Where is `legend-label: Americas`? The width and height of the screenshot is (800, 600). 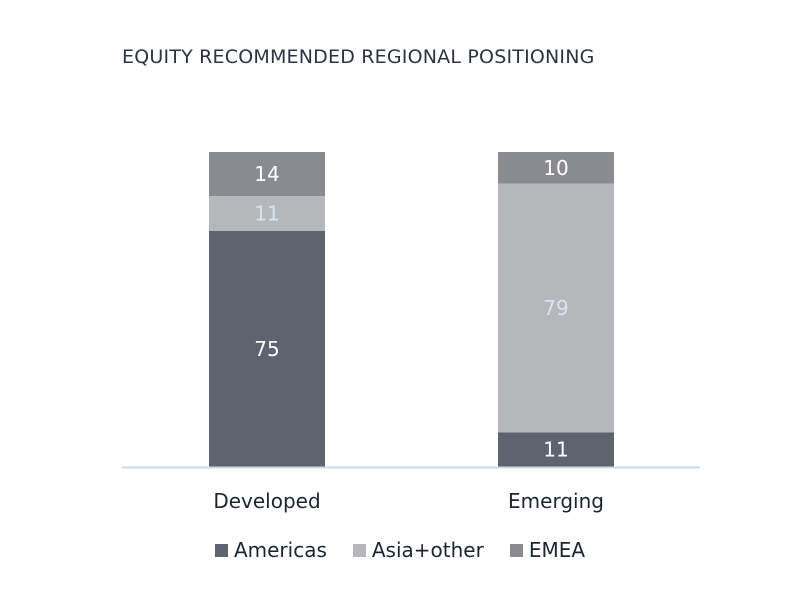
legend-label: Americas is located at coordinates (280, 550).